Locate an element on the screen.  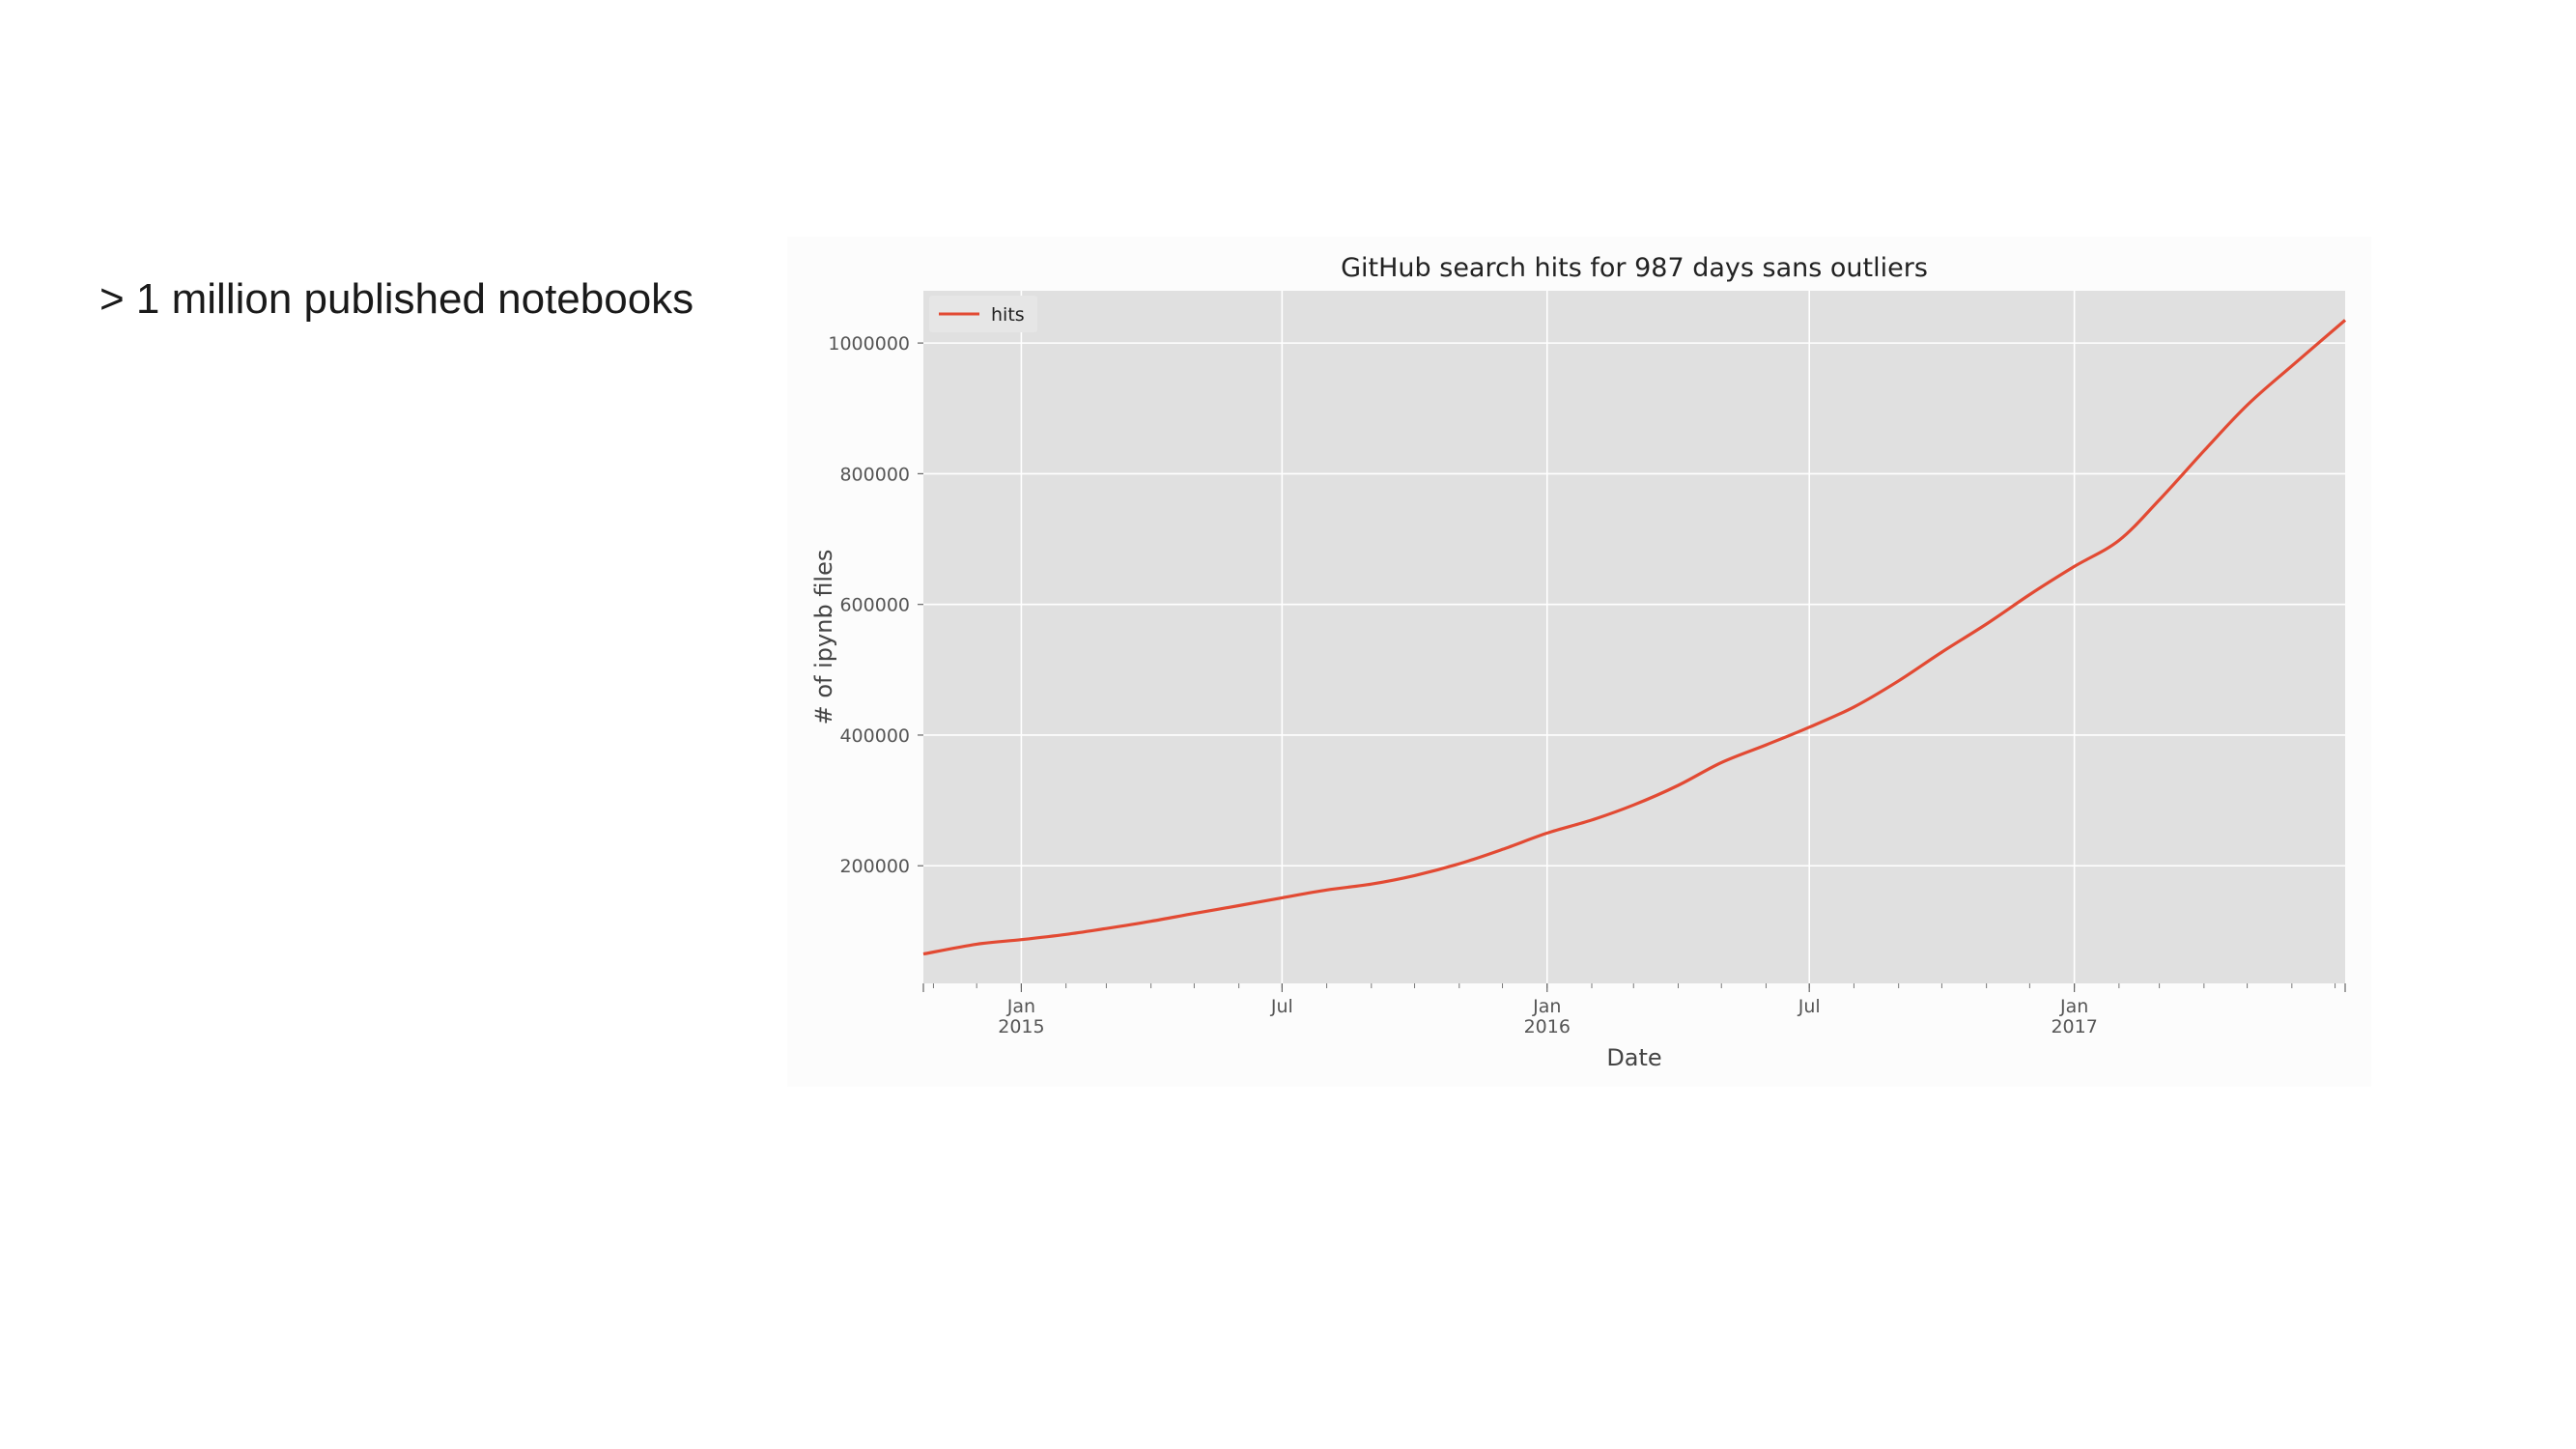
x-axis-title: Date is located at coordinates (1633, 1057).